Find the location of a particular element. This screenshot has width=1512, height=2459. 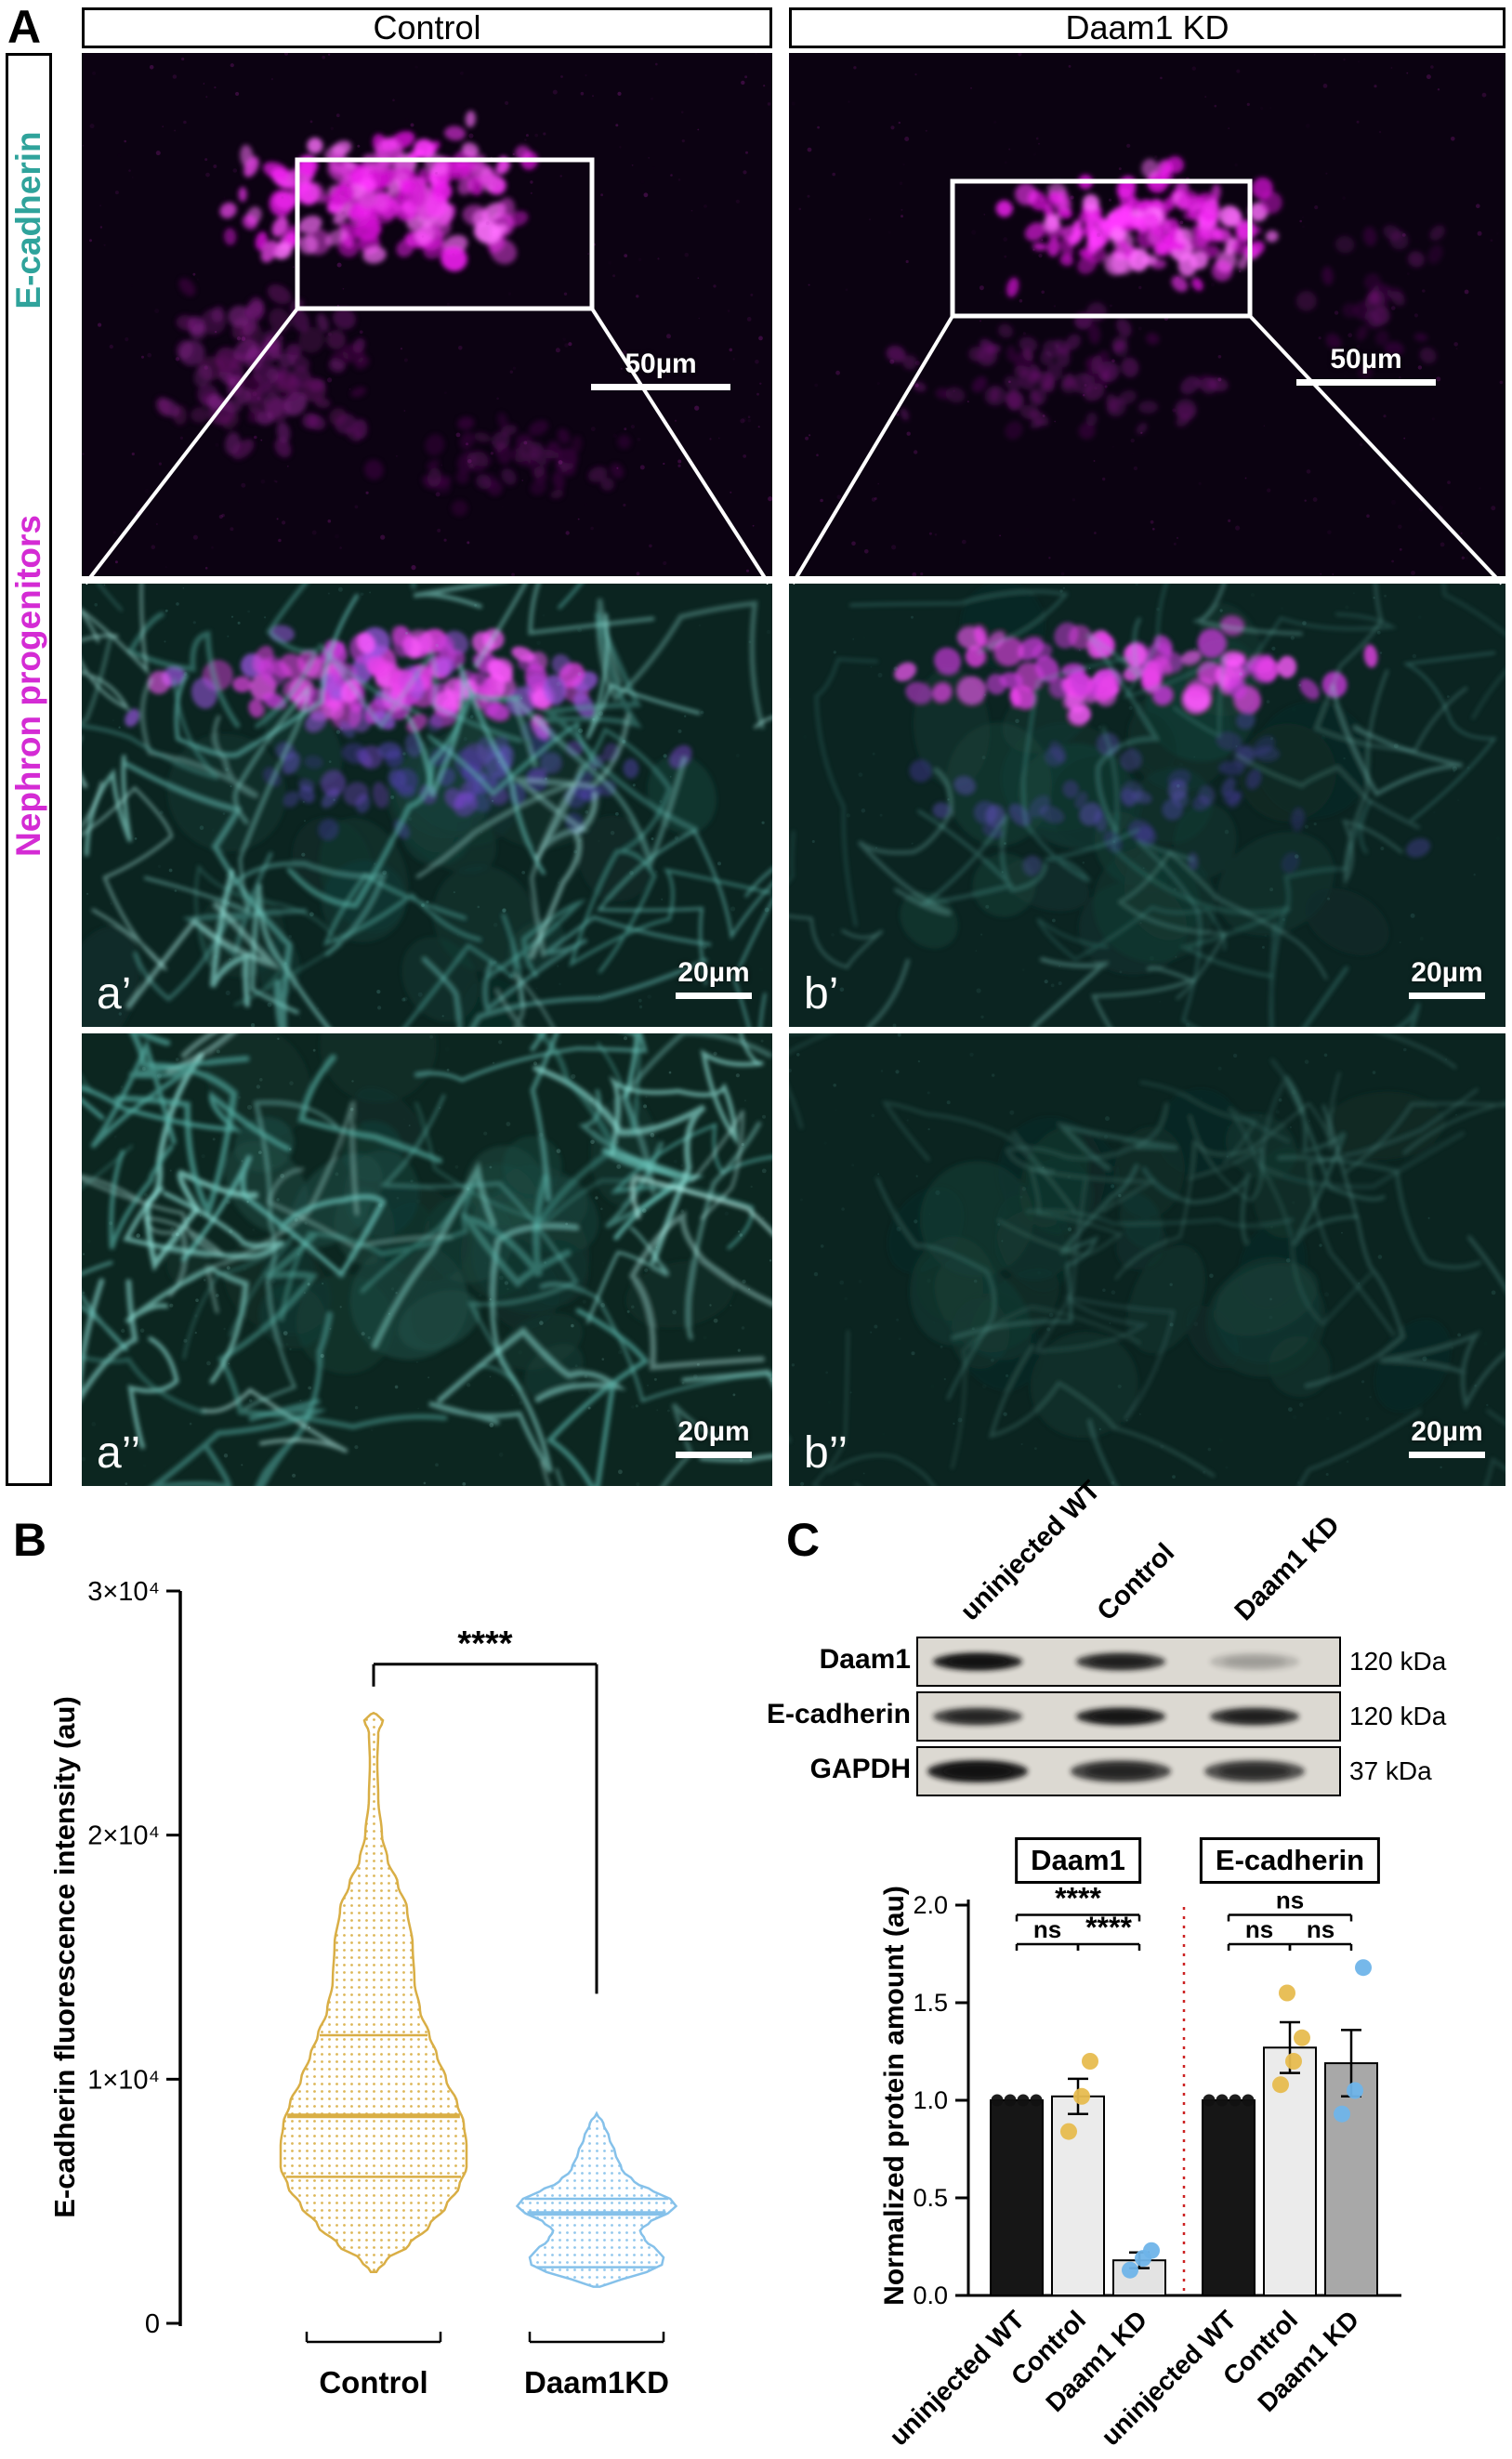

svg-text: 1.0 is located at coordinates (931, 2100).